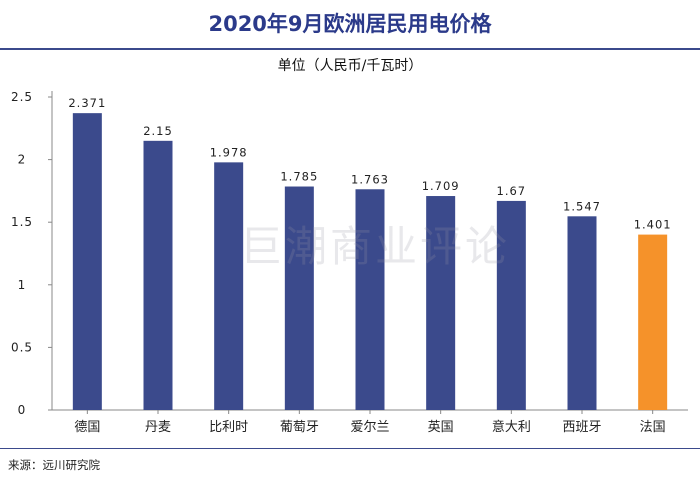 The width and height of the screenshot is (700, 481). Describe the element at coordinates (441, 427) in the screenshot. I see `category-label: 英国` at that location.